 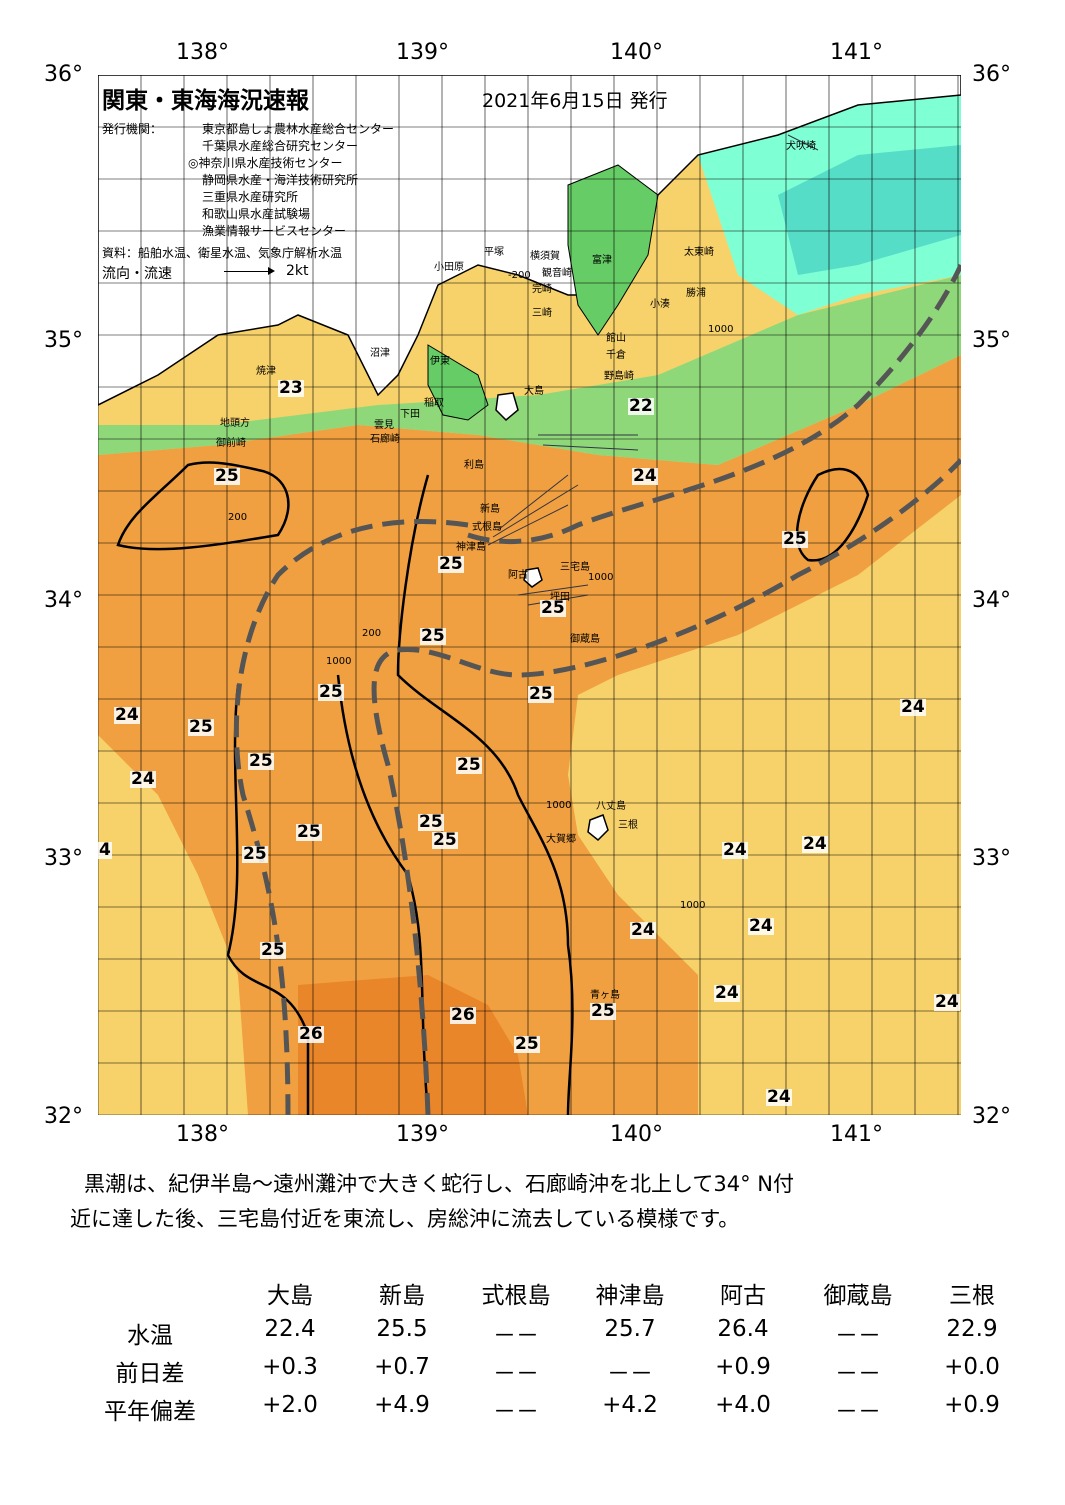 What do you see at coordinates (560, 597) in the screenshot?
I see `place-tsubota: 坪田` at bounding box center [560, 597].